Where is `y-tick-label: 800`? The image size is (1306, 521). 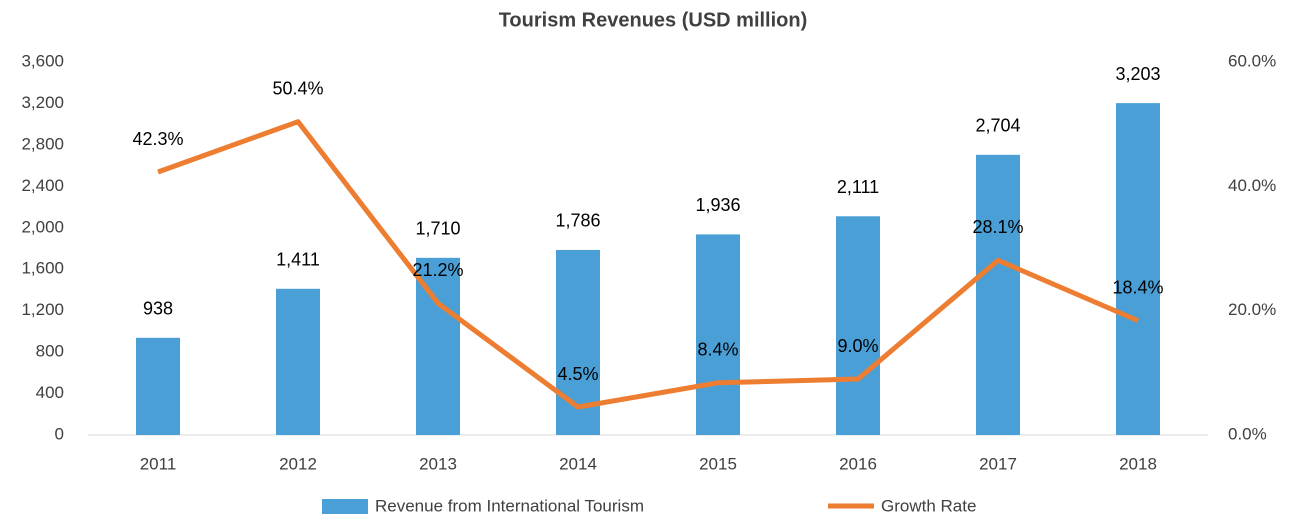 y-tick-label: 800 is located at coordinates (50, 351).